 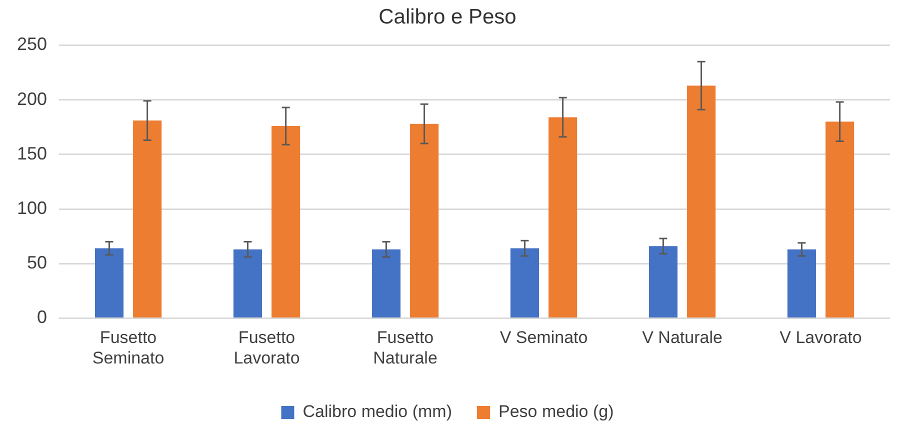 I want to click on legend-label: Peso medio (g), so click(x=556, y=412).